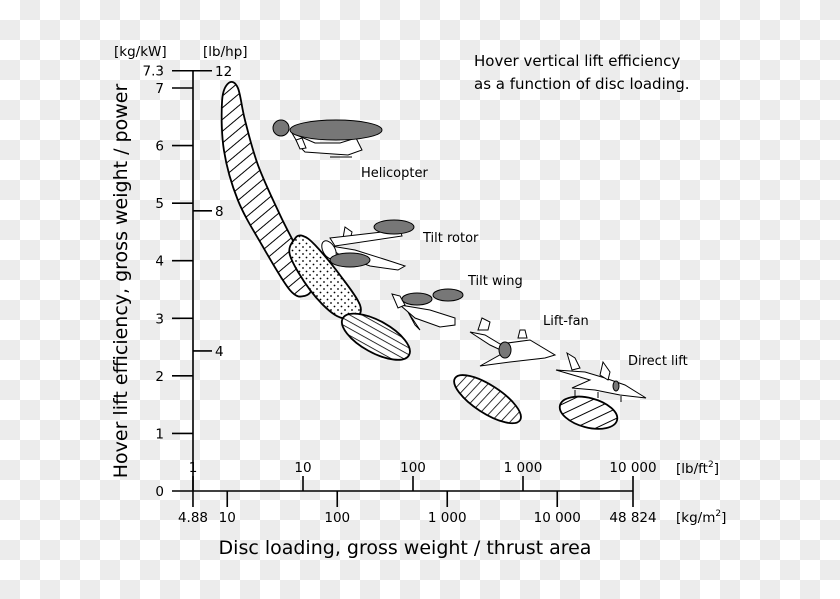 Image resolution: width=840 pixels, height=599 pixels. What do you see at coordinates (159, 147) in the screenshot?
I see `y-left-tick-label: 6` at bounding box center [159, 147].